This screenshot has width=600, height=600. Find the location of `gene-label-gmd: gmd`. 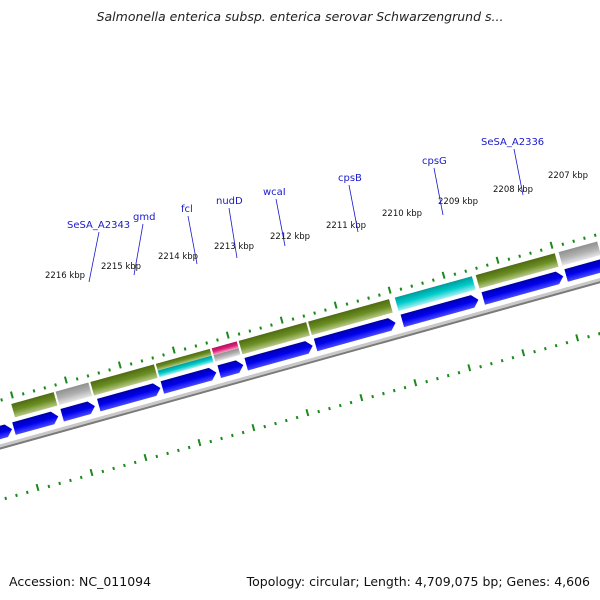

gene-label-gmd: gmd is located at coordinates (144, 217).